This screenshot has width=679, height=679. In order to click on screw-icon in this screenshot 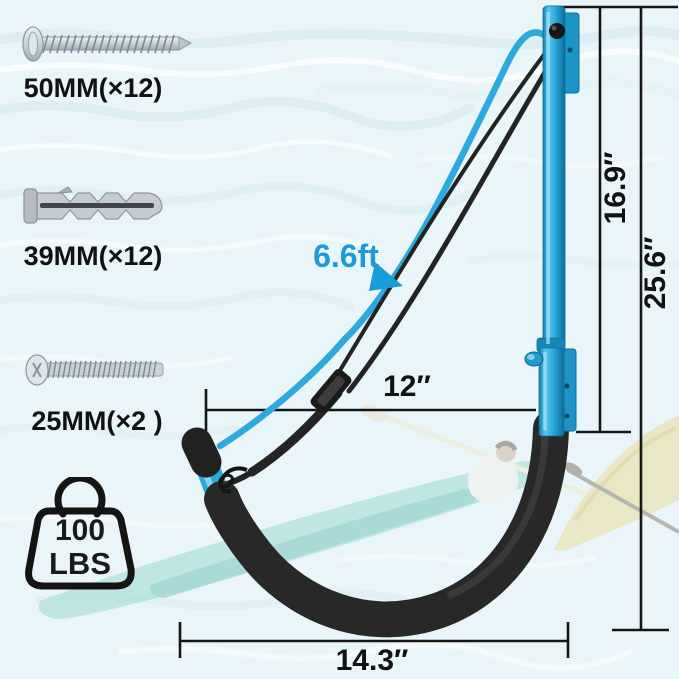, I will do `click(107, 44)`.